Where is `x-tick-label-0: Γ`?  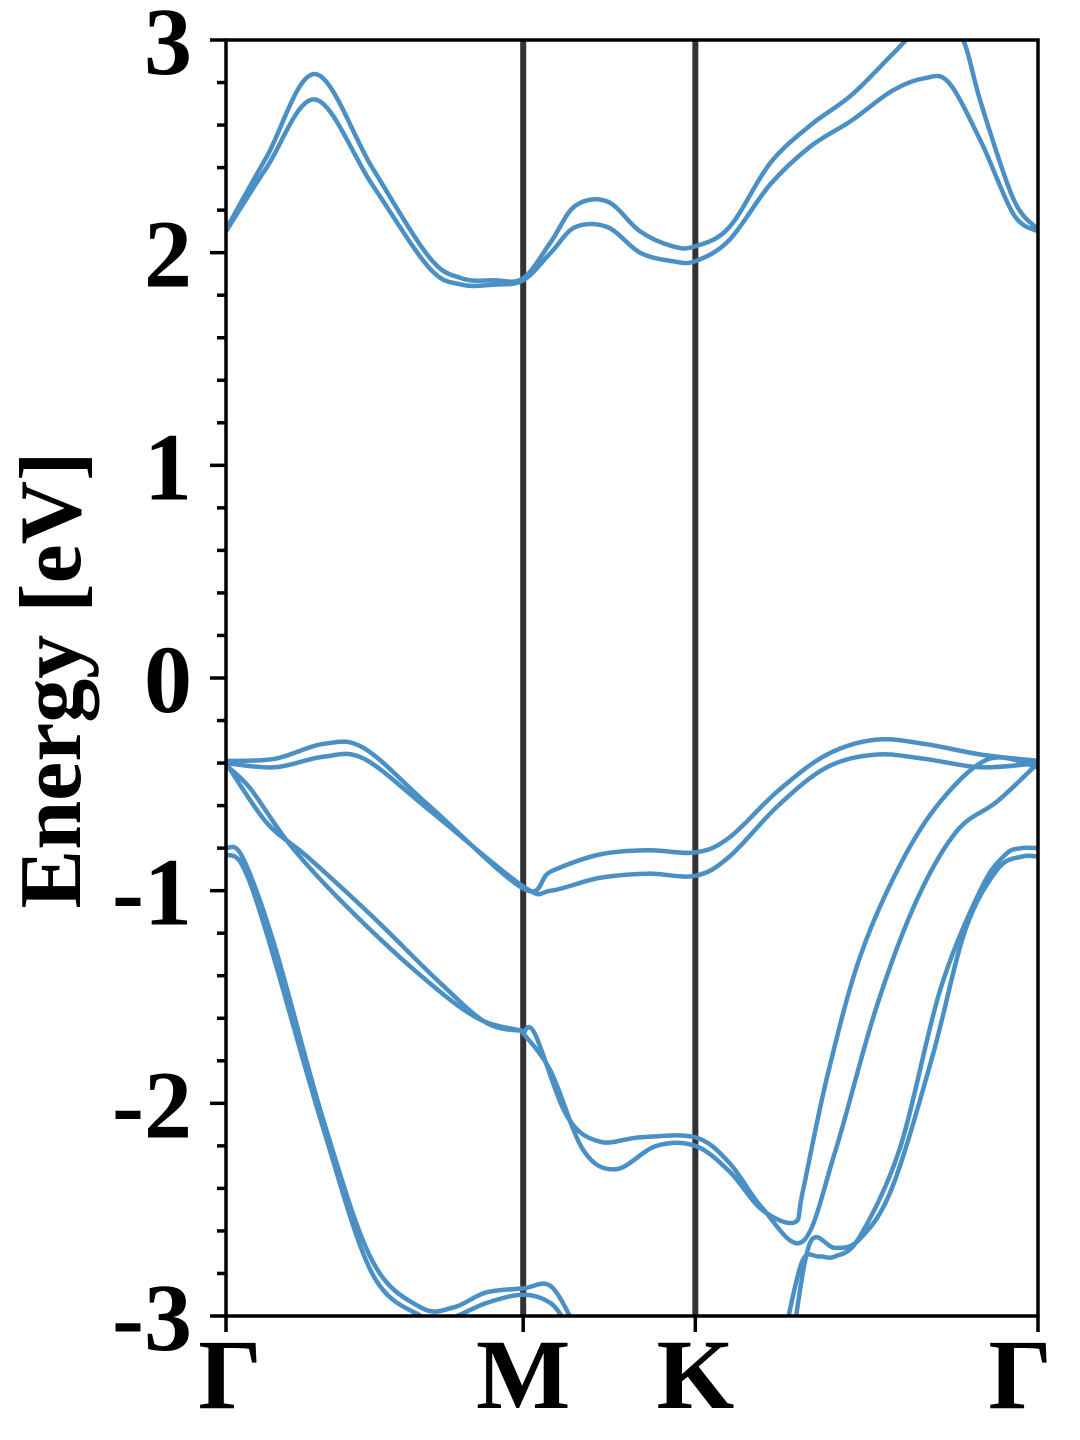
x-tick-label-0: Γ is located at coordinates (230, 1374).